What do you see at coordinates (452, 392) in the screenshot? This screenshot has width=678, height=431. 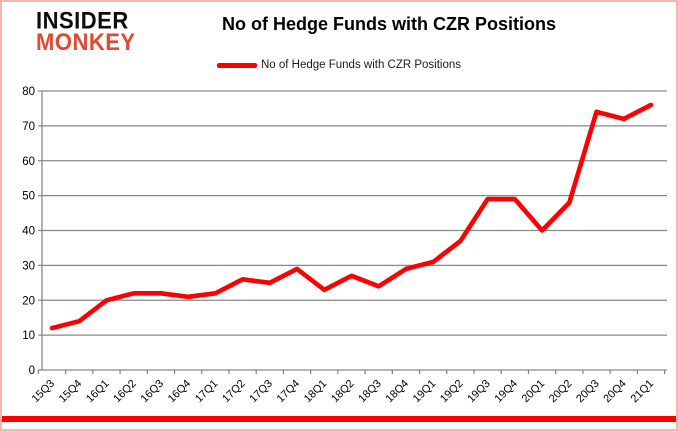 I see `x-axis-label-19Q2: 19Q2` at bounding box center [452, 392].